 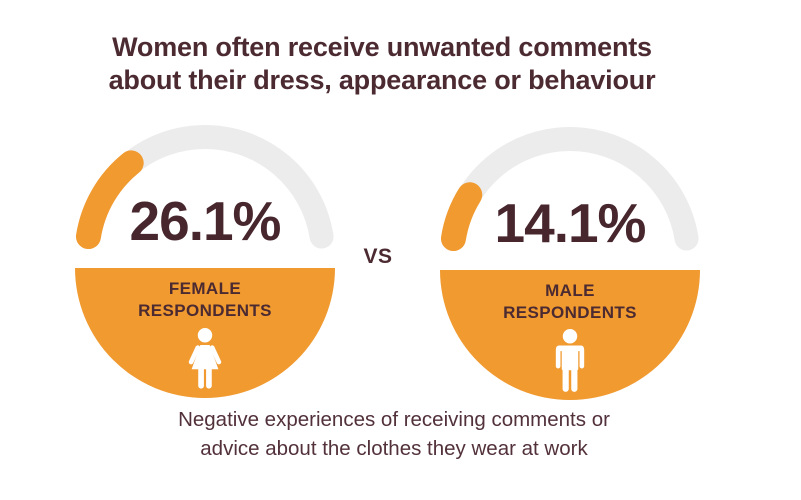 I want to click on gauge-label-line1: FEMALE, so click(x=205, y=288).